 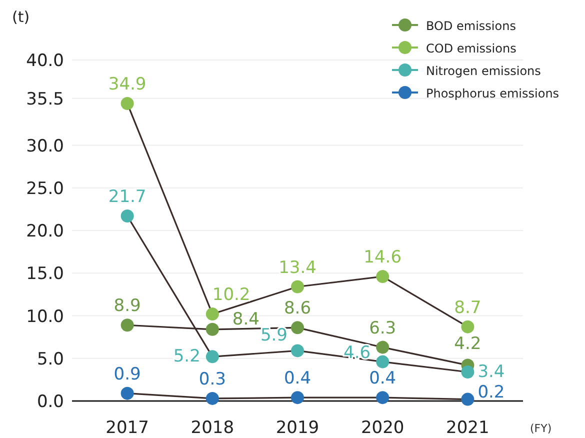 What do you see at coordinates (468, 344) in the screenshot?
I see `data-label: 4.2` at bounding box center [468, 344].